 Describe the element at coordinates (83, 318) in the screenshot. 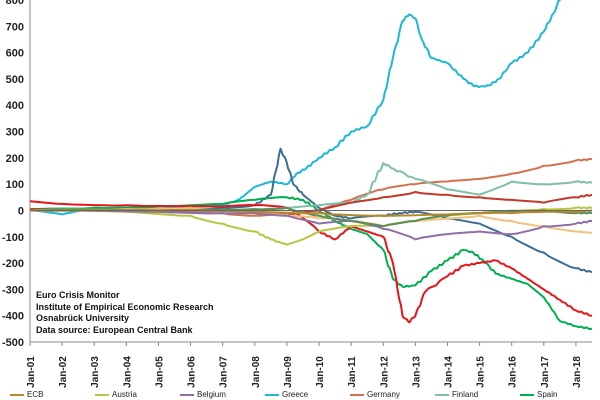

I see `annotation-line-3: Osnabrück University` at that location.